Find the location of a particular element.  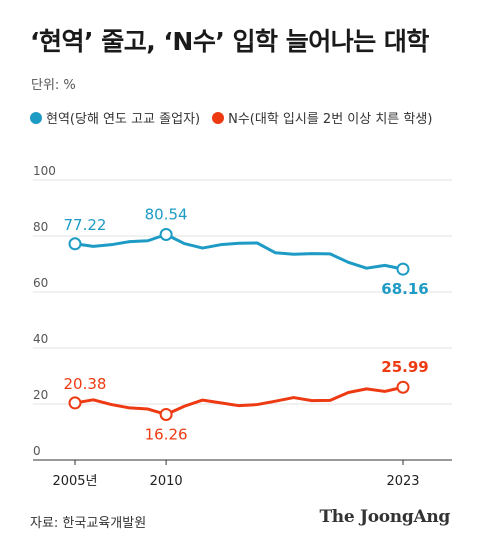

data-label-2-2010: 16.26 is located at coordinates (166, 434).